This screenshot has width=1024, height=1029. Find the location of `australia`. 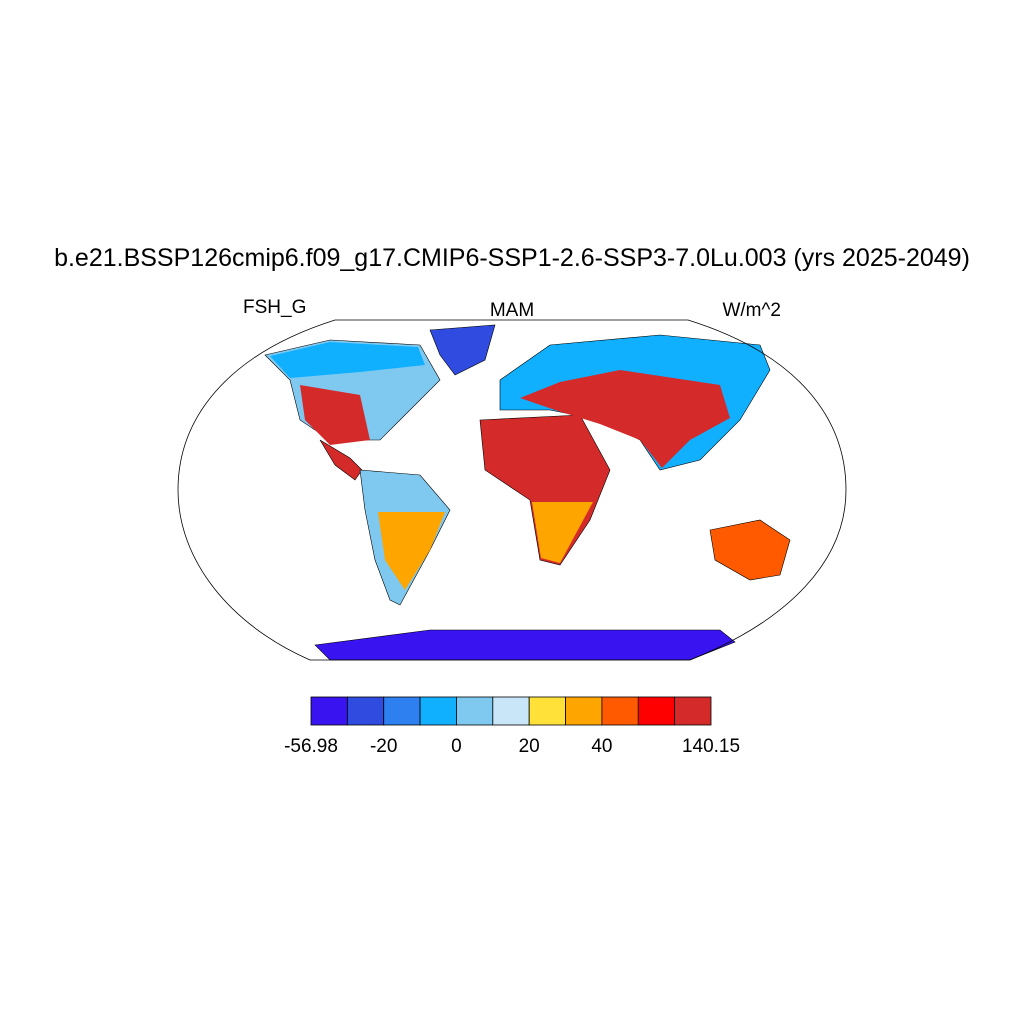

australia is located at coordinates (750, 550).